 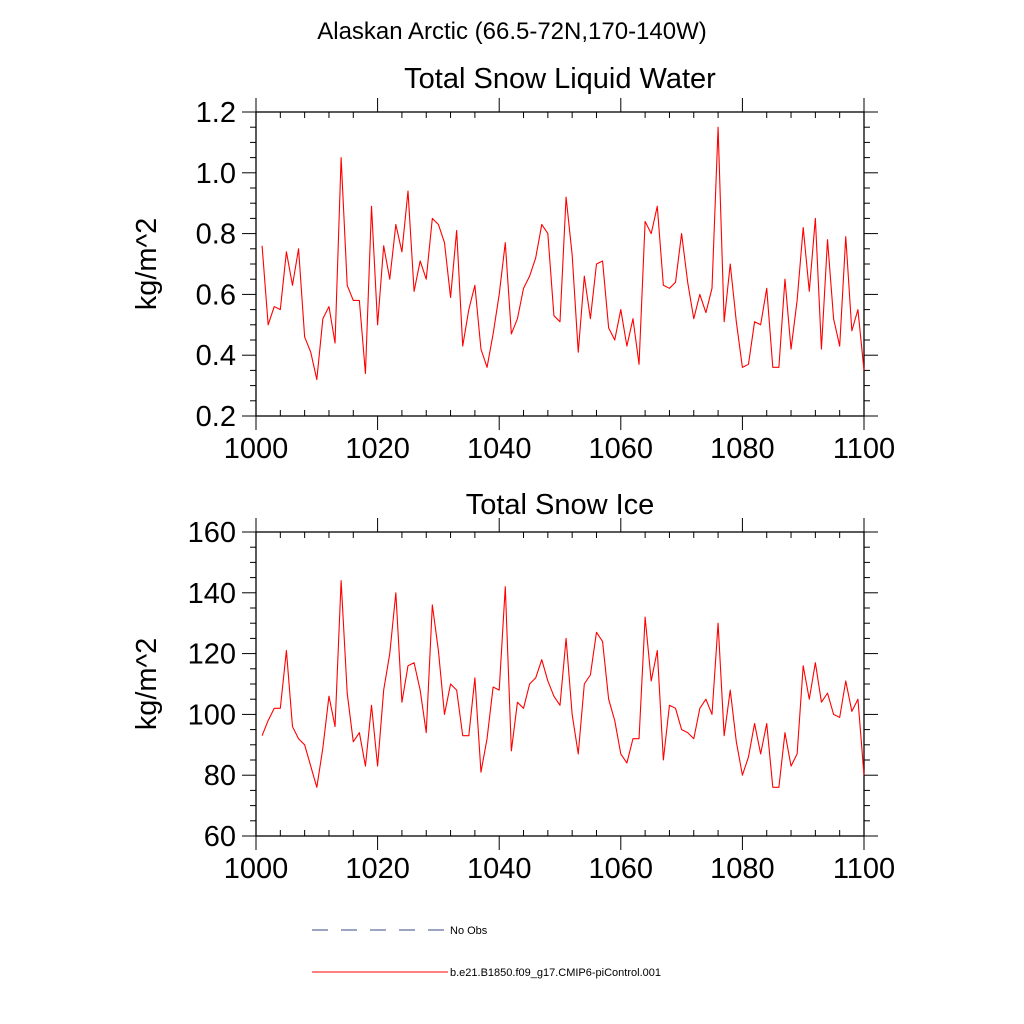 I want to click on y-tick-label: 0.2, so click(x=216, y=417).